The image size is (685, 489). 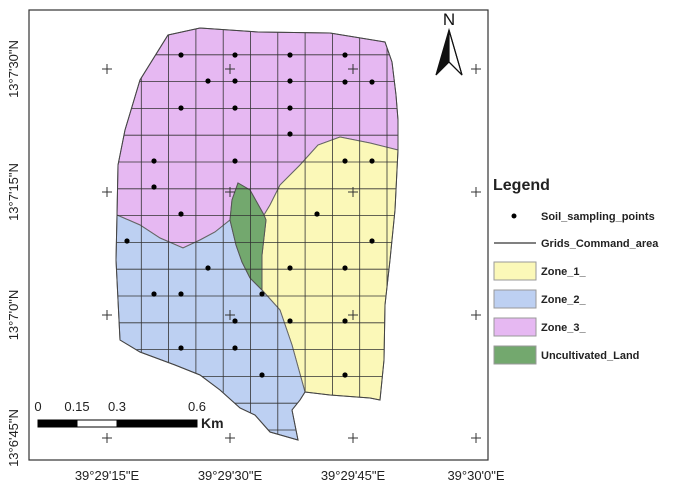 I want to click on legend-label: Zone_2_, so click(x=564, y=300).